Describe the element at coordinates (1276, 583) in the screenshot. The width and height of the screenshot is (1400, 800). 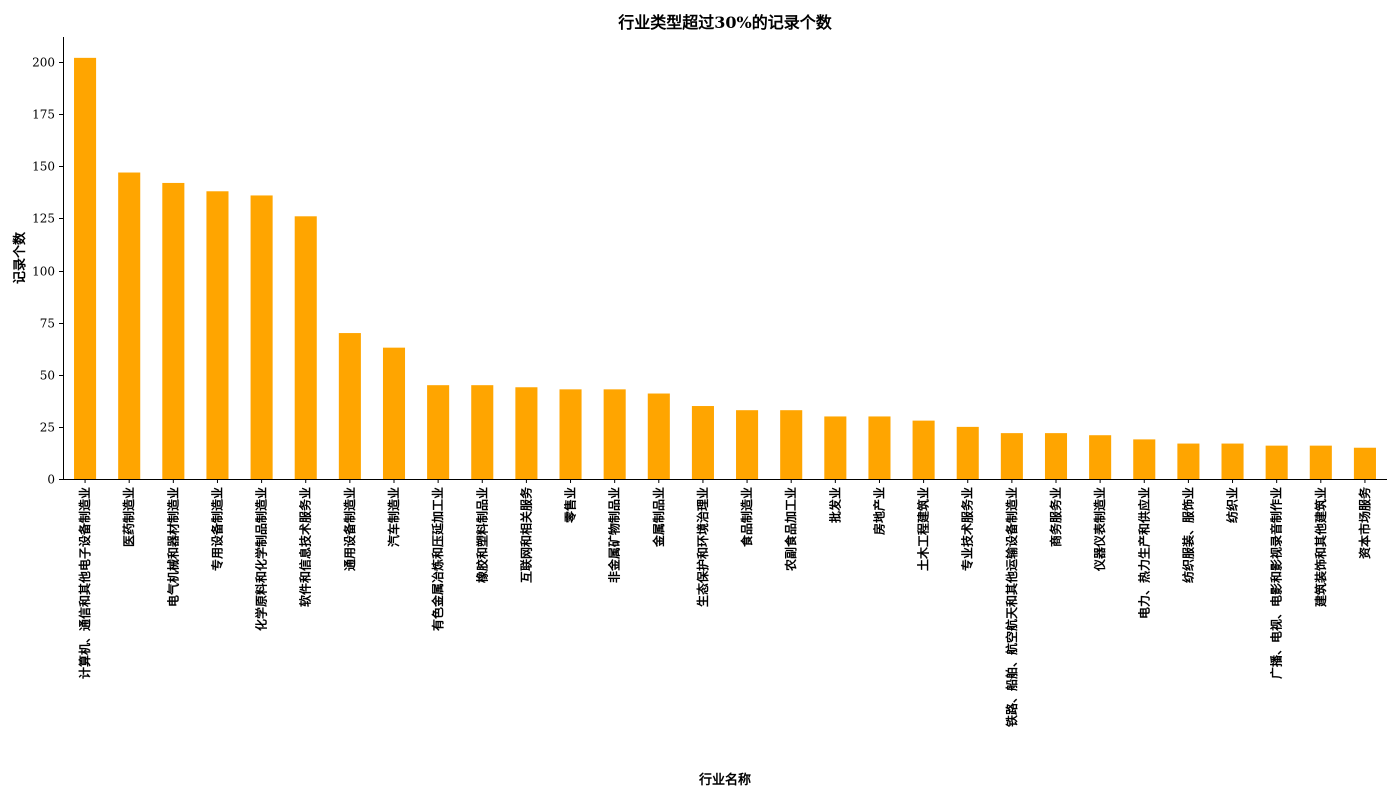
I see `x-tick-label: 广播、电视、电影和影视录音制作业` at that location.